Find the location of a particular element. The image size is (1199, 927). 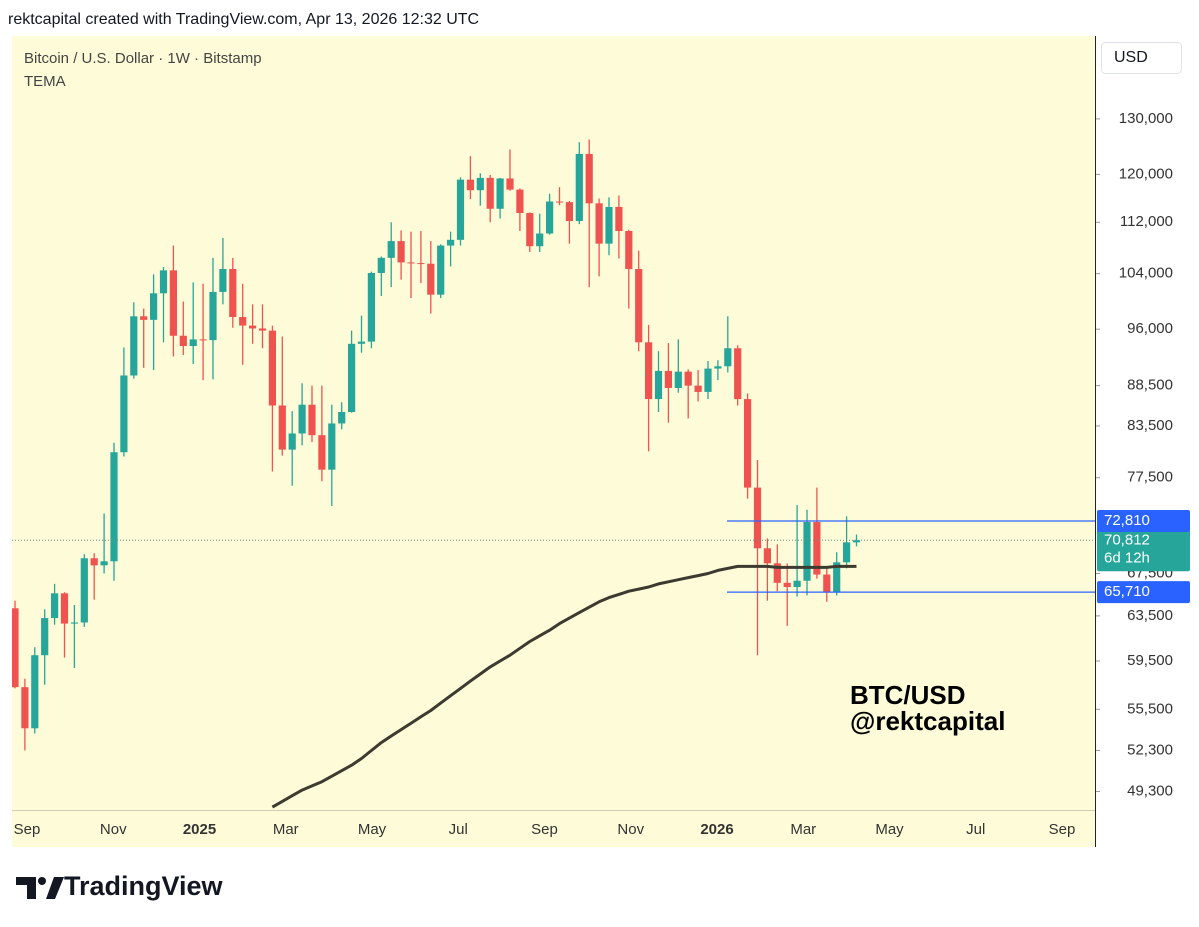

y-tick-label: 52,300 is located at coordinates (1150, 749).